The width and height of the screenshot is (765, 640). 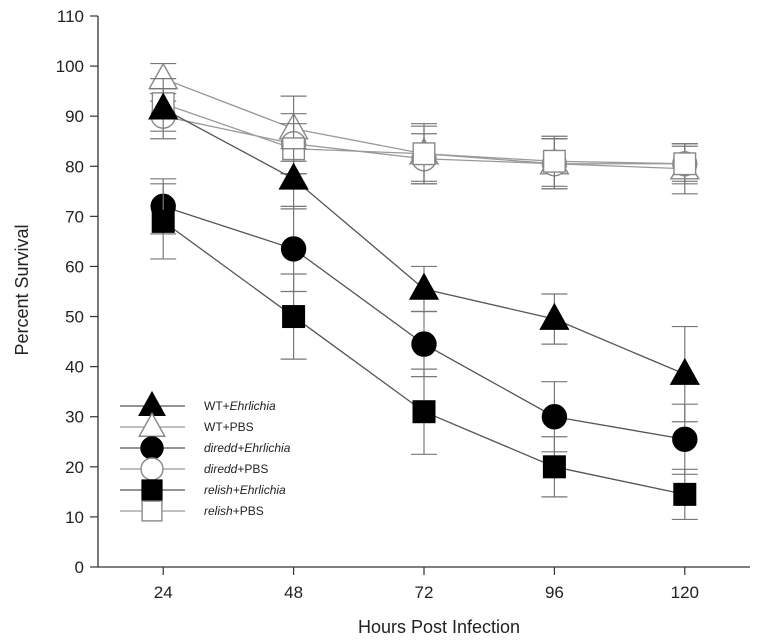 I want to click on legend-marker-diredd-pbs, so click(x=152, y=469).